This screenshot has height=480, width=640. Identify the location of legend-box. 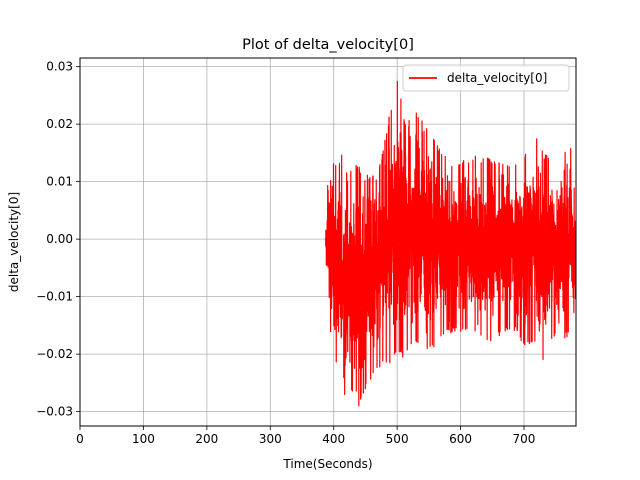
(486, 78).